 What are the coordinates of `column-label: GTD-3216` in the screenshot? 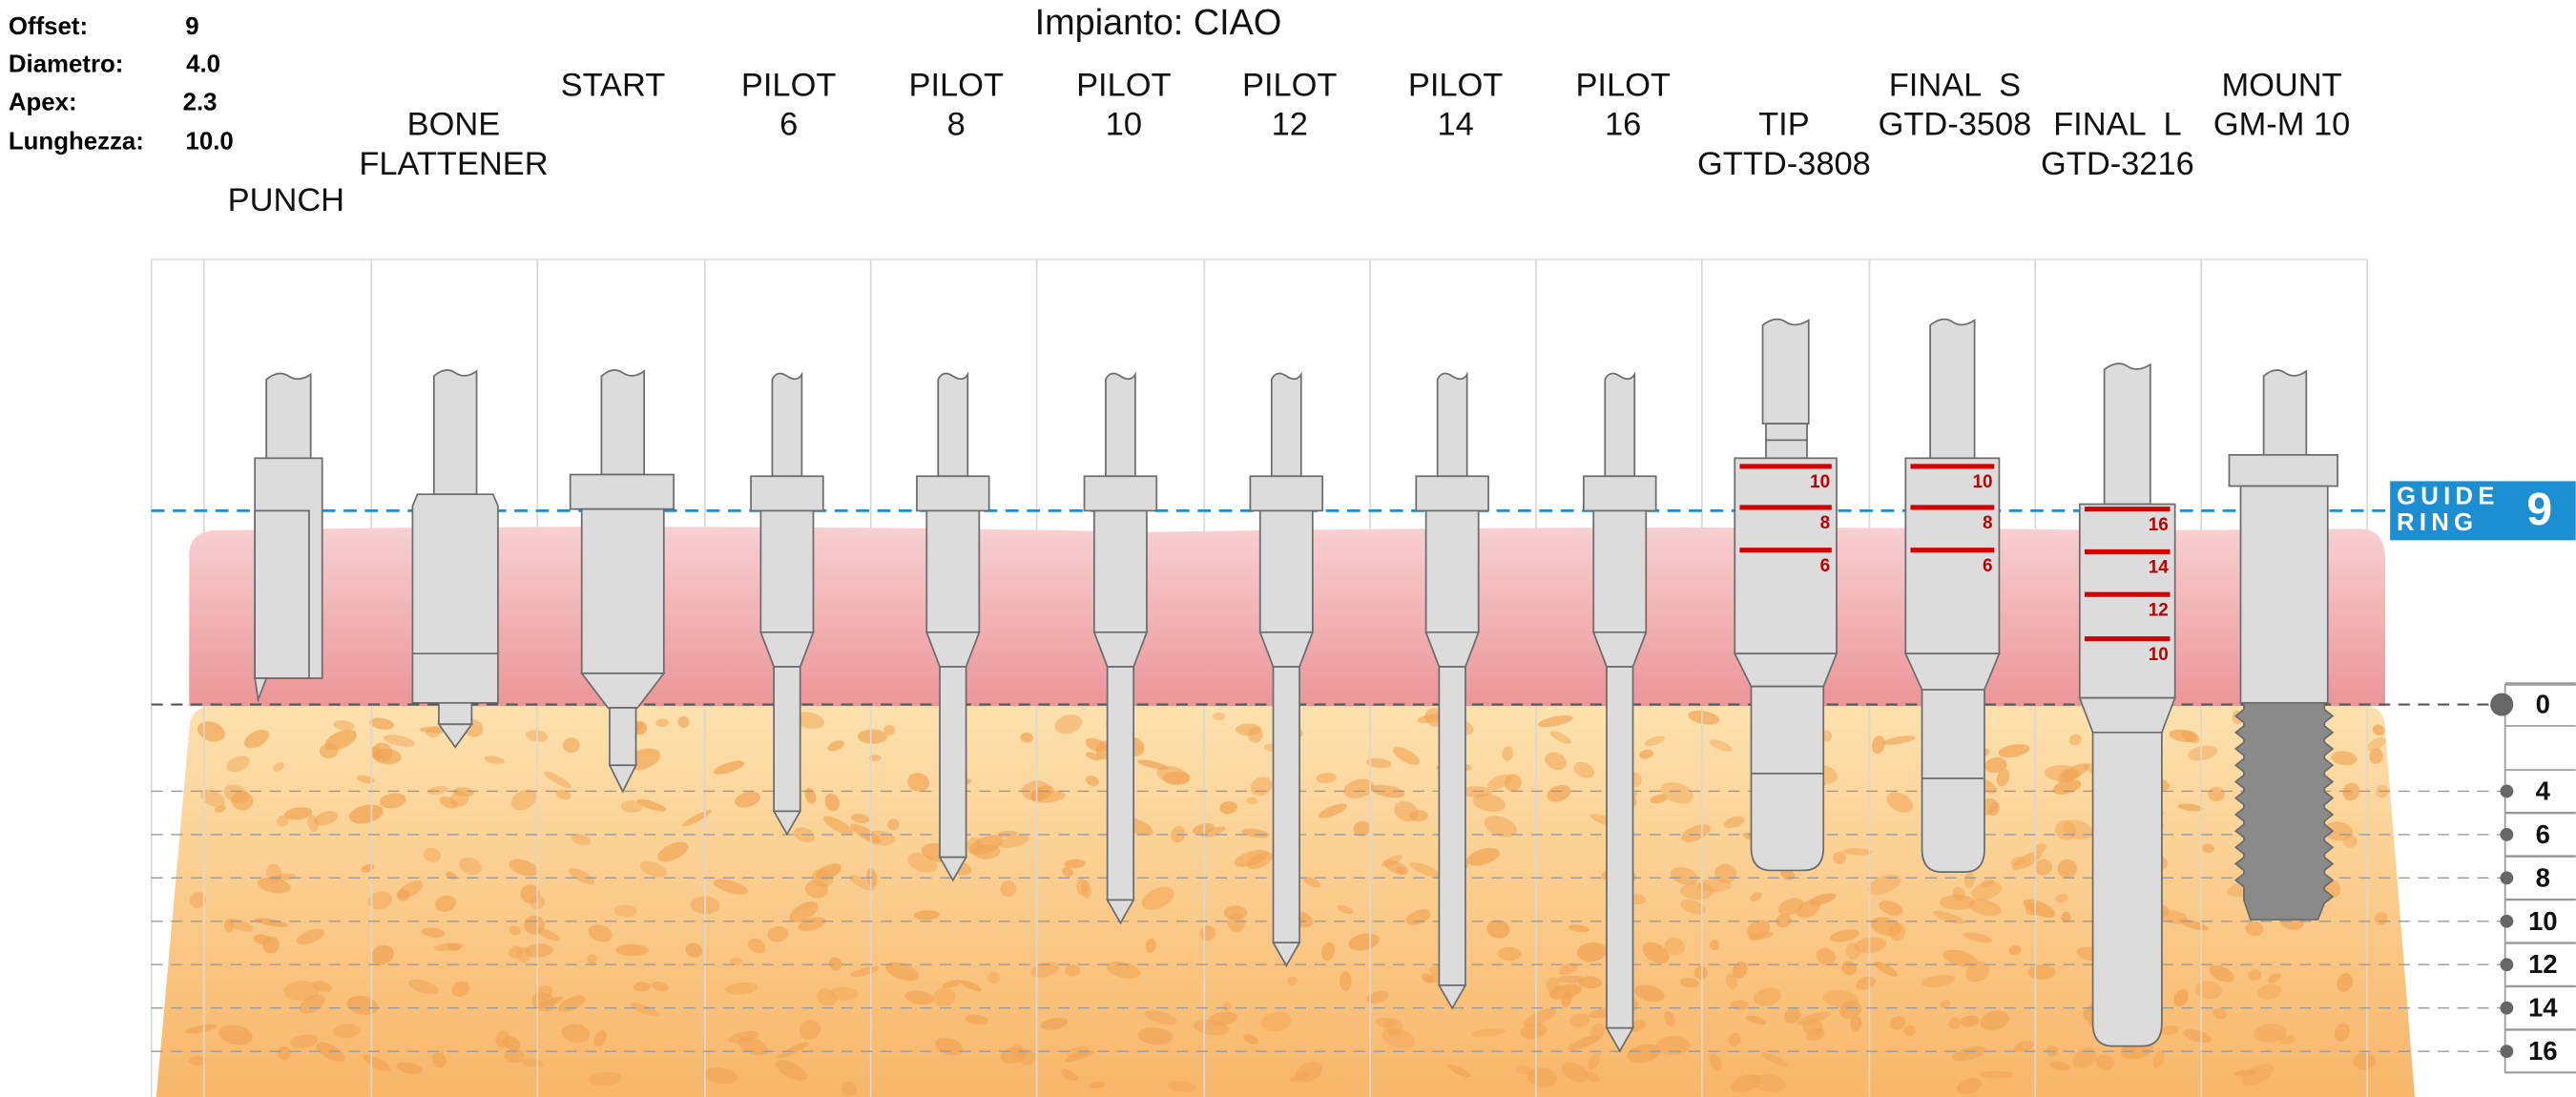 It's located at (2117, 164).